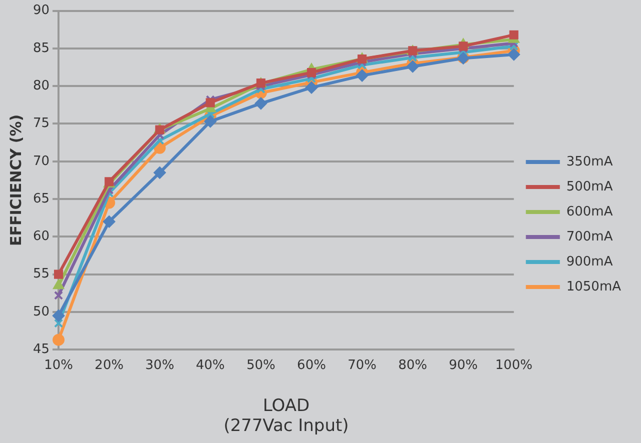  I want to click on y-tick-label: 65, so click(41, 198).